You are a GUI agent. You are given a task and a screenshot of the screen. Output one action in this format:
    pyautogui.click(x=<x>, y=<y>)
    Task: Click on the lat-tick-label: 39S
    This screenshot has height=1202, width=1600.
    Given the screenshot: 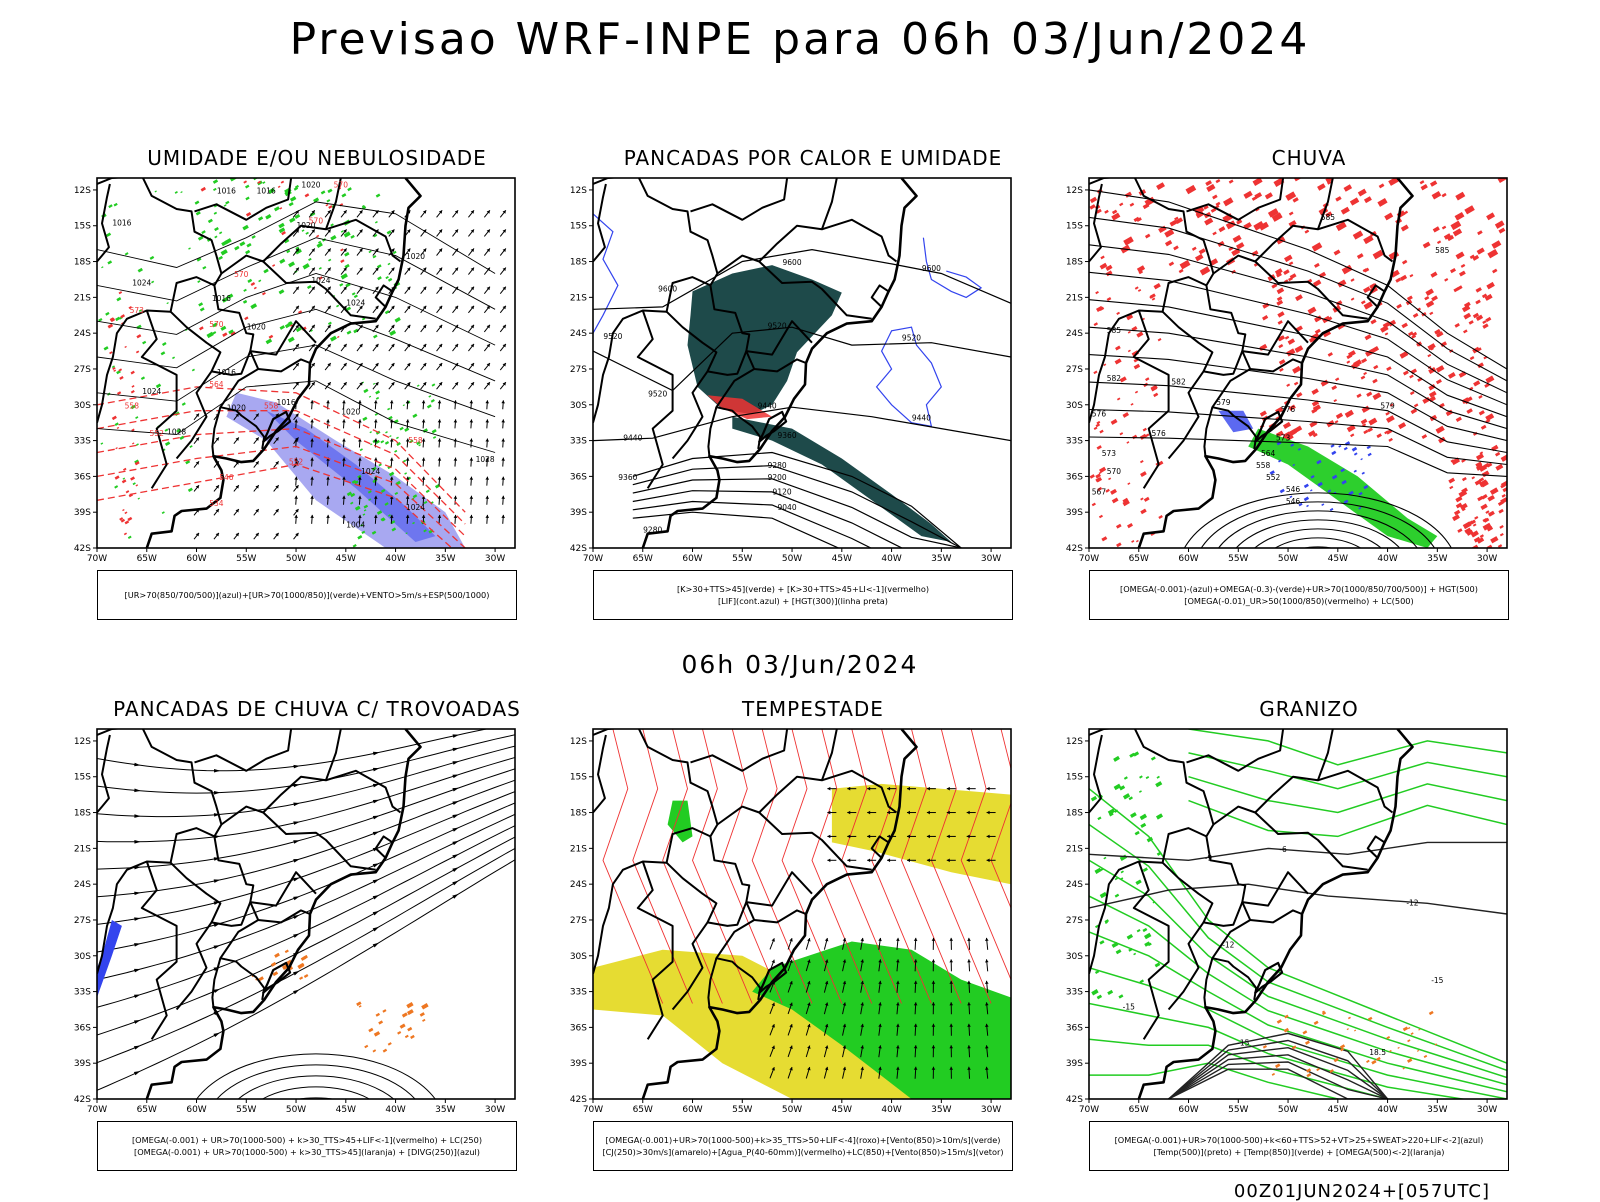 What is the action you would take?
    pyautogui.click(x=82, y=513)
    